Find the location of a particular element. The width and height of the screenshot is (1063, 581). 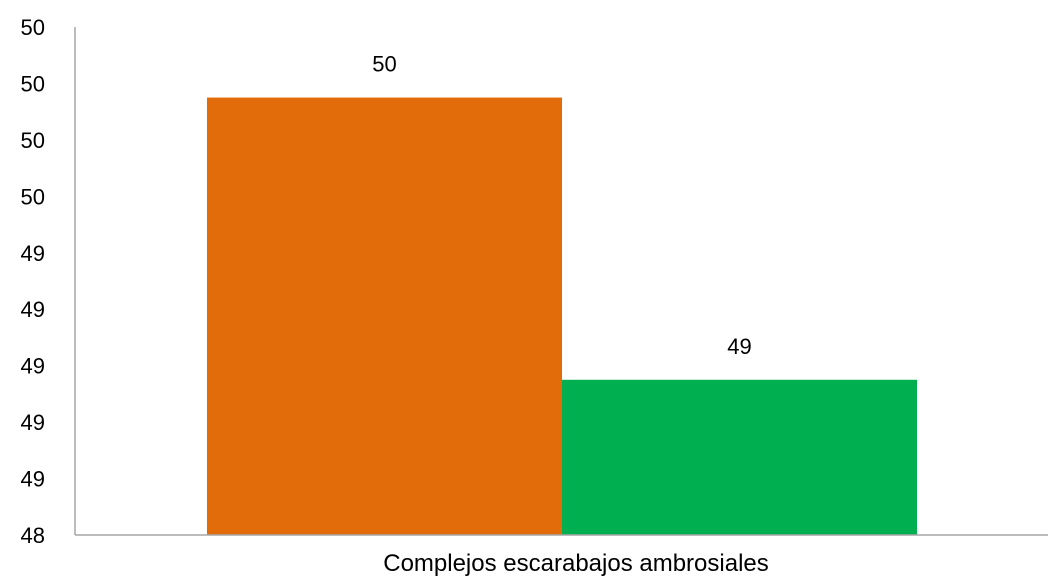

data-label-1: 50 is located at coordinates (384, 64).